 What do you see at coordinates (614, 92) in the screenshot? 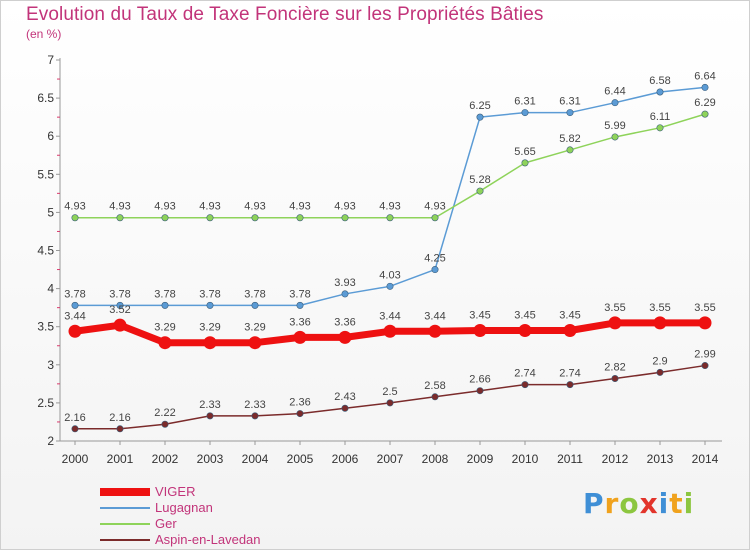
I see `data-label: 6.44` at bounding box center [614, 92].